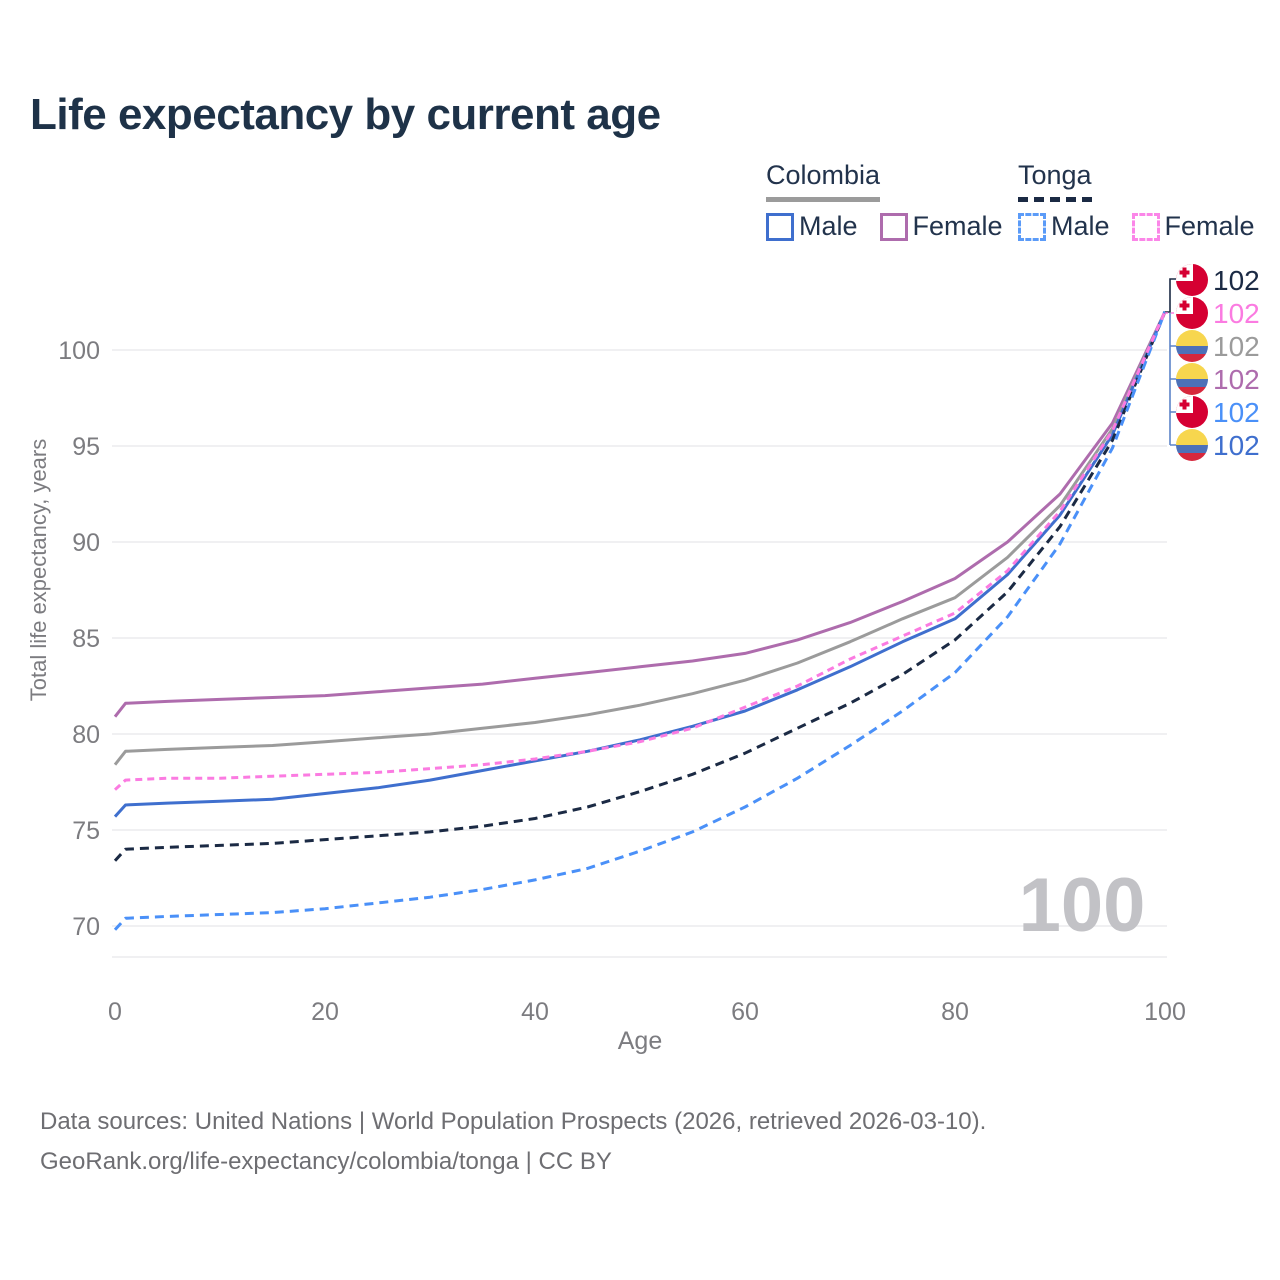  I want to click on end-label-leader-bottom, so click(1173, 379).